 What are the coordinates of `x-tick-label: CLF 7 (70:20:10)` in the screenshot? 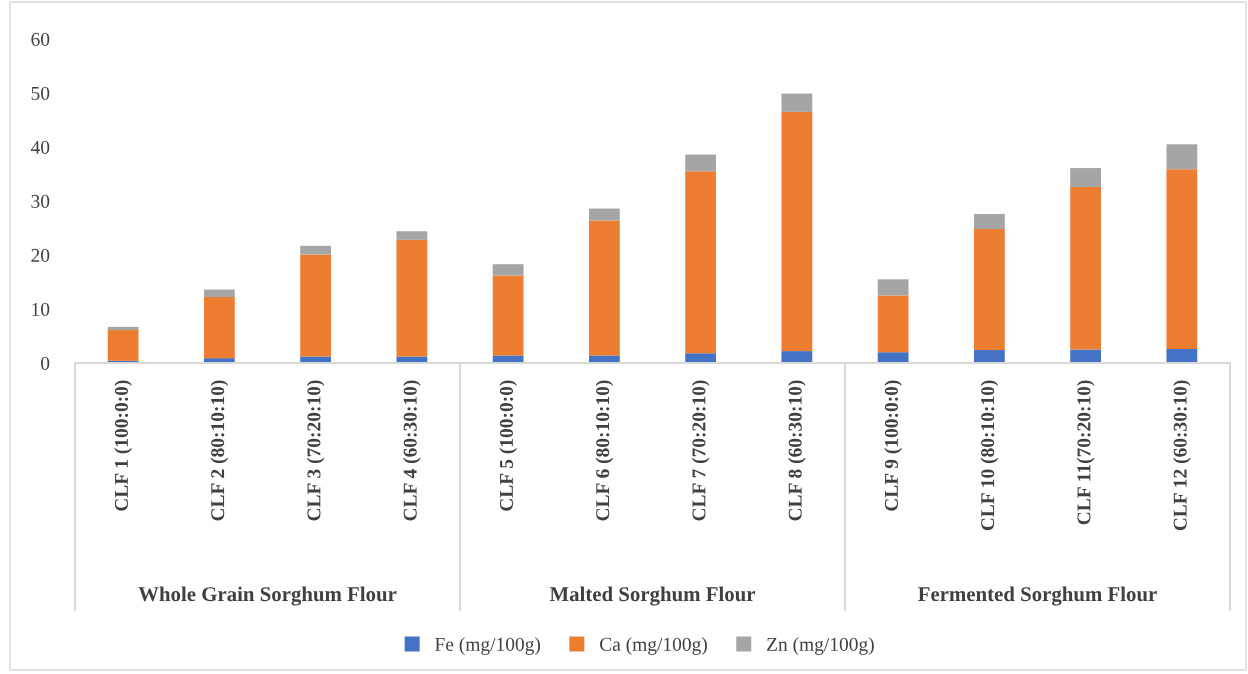 It's located at (700, 450).